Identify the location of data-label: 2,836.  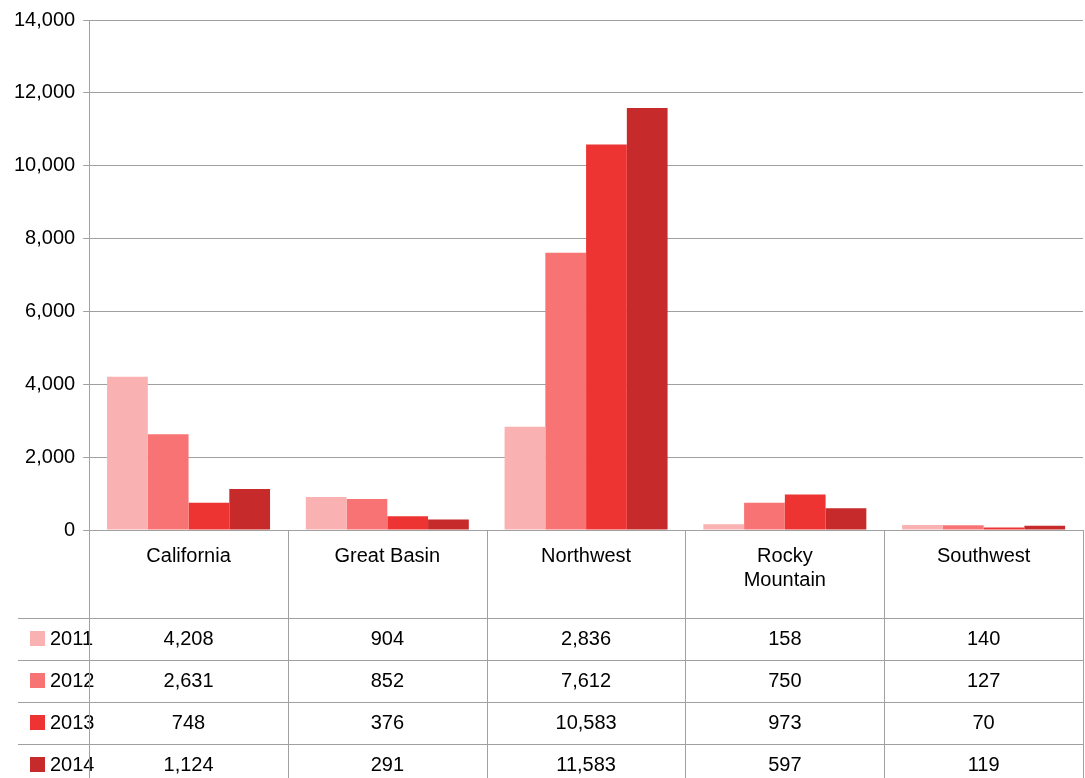
(586, 637).